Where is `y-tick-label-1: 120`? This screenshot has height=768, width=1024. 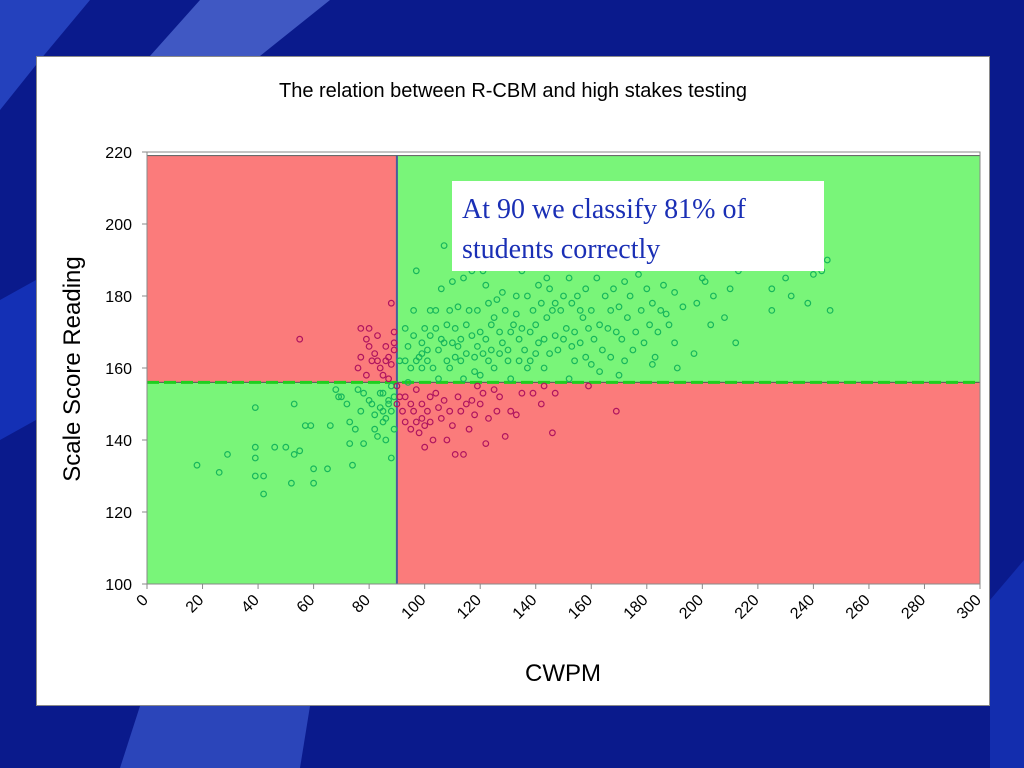 y-tick-label-1: 120 is located at coordinates (118, 513).